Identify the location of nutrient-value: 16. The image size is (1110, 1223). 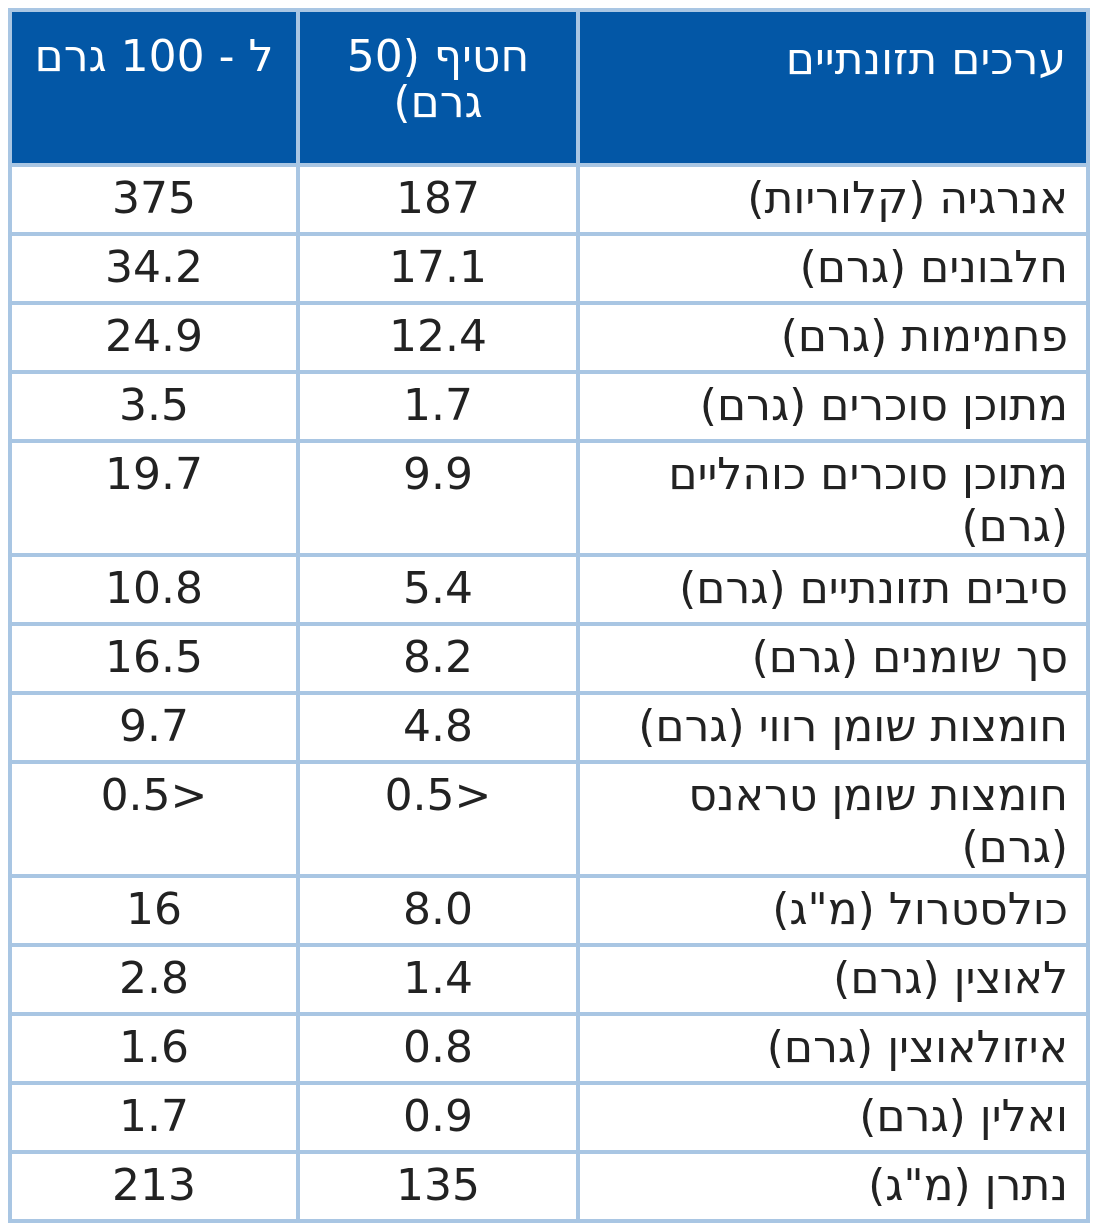
(154, 910).